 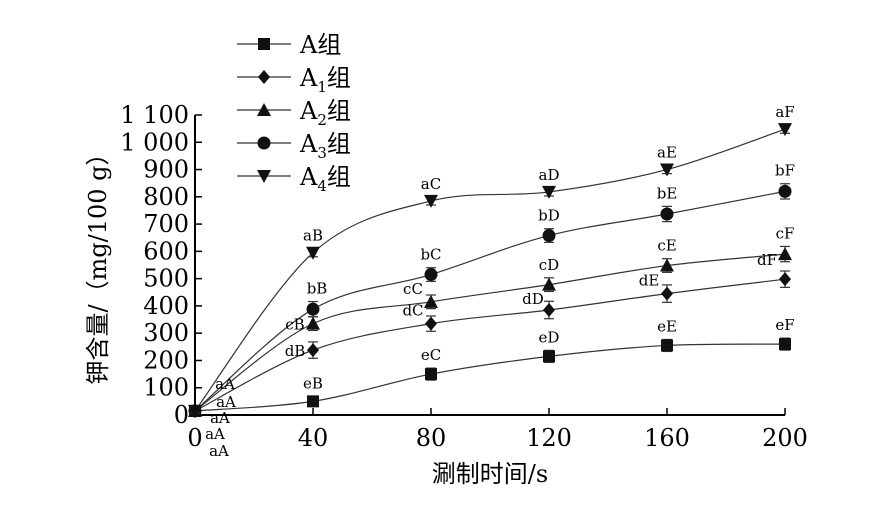 I want to click on point-label: bD, so click(x=549, y=216).